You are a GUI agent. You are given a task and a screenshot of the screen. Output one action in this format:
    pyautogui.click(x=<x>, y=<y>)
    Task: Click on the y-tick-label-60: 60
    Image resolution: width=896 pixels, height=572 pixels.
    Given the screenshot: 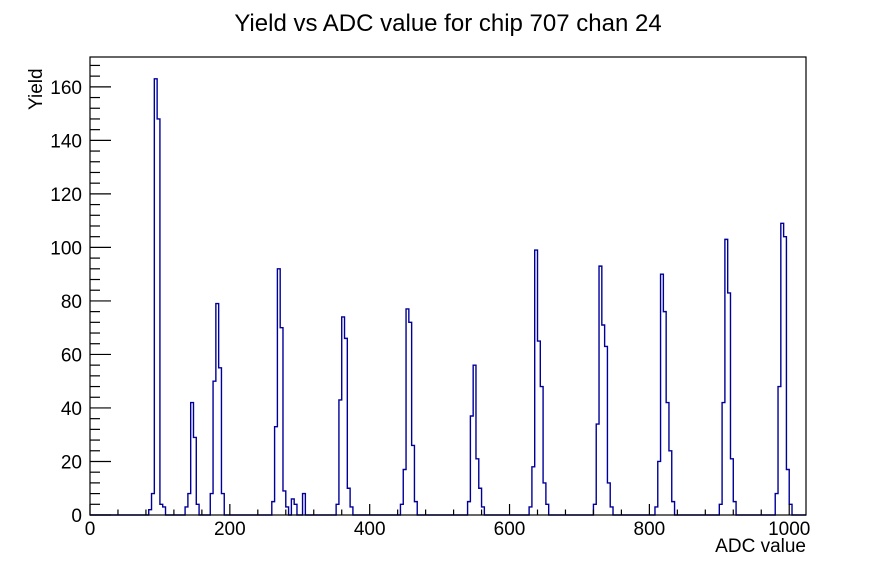 What is the action you would take?
    pyautogui.click(x=71, y=355)
    